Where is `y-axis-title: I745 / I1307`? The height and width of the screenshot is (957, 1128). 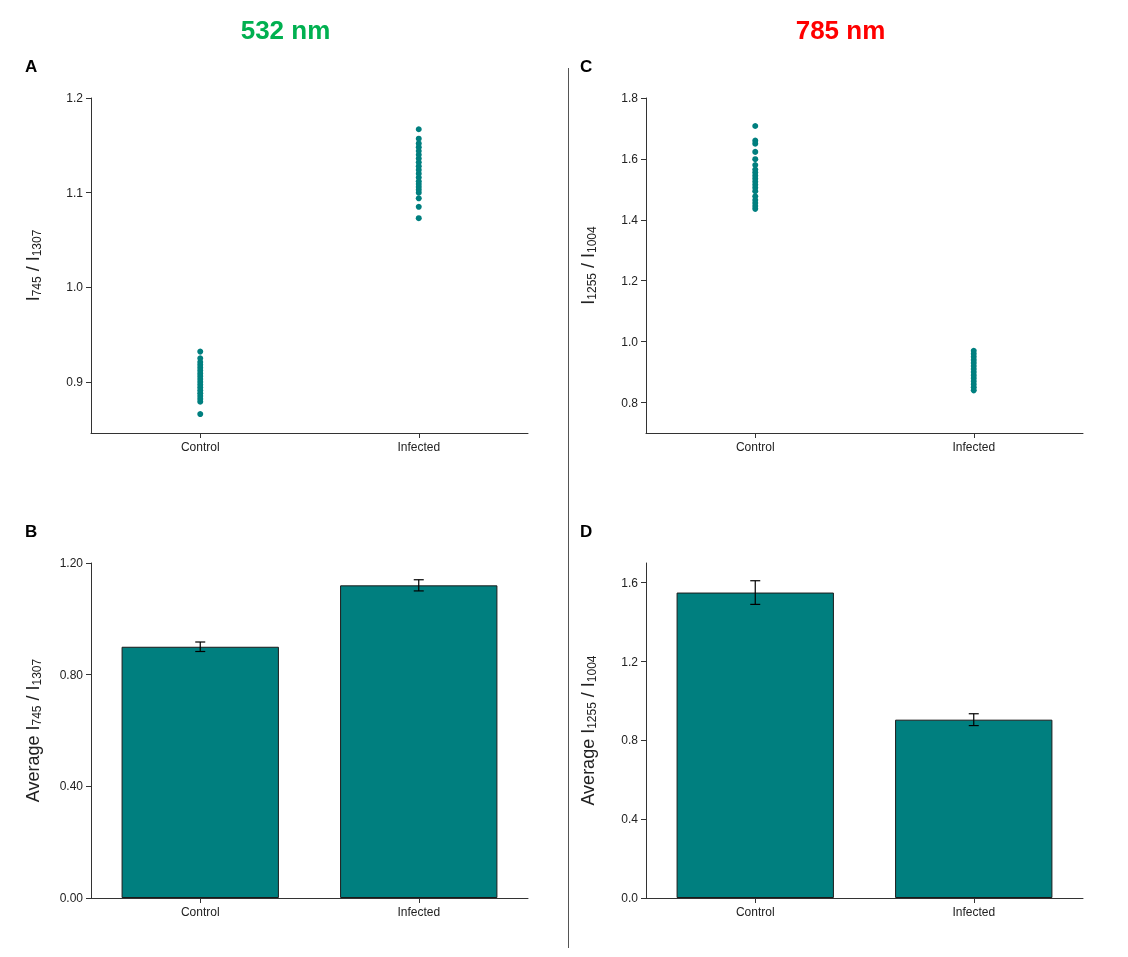
y-axis-title: I745 / I1307 is located at coordinates (33, 265).